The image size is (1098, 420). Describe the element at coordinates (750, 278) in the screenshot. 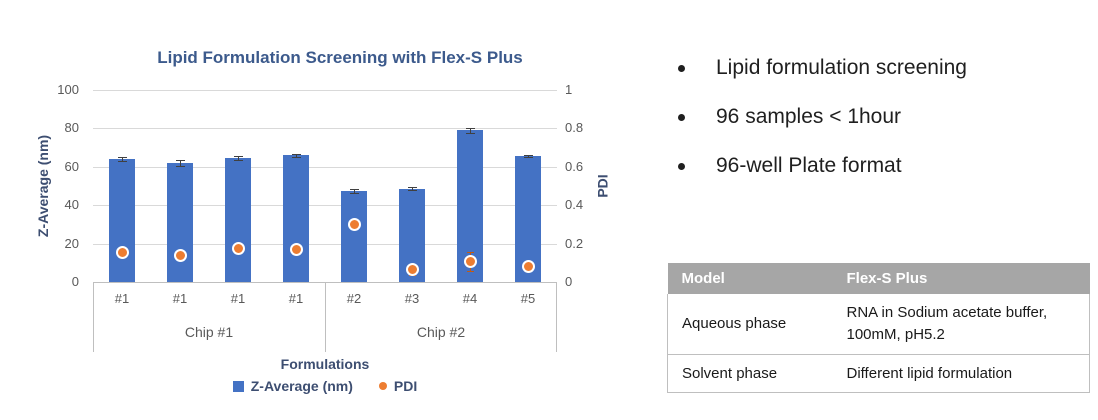

I see `spec-table-header-model: Model` at that location.